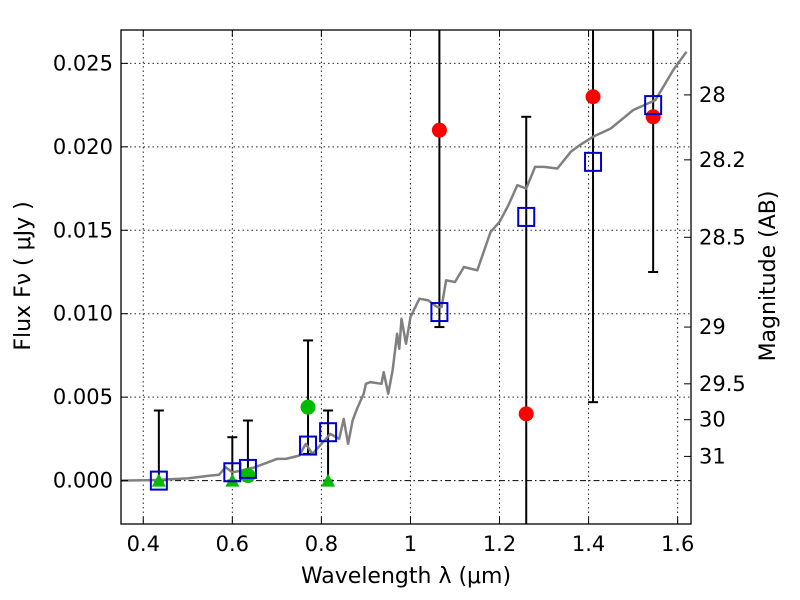 The height and width of the screenshot is (600, 800). Describe the element at coordinates (83, 481) in the screenshot. I see `y-tick-label: 0.000` at that location.